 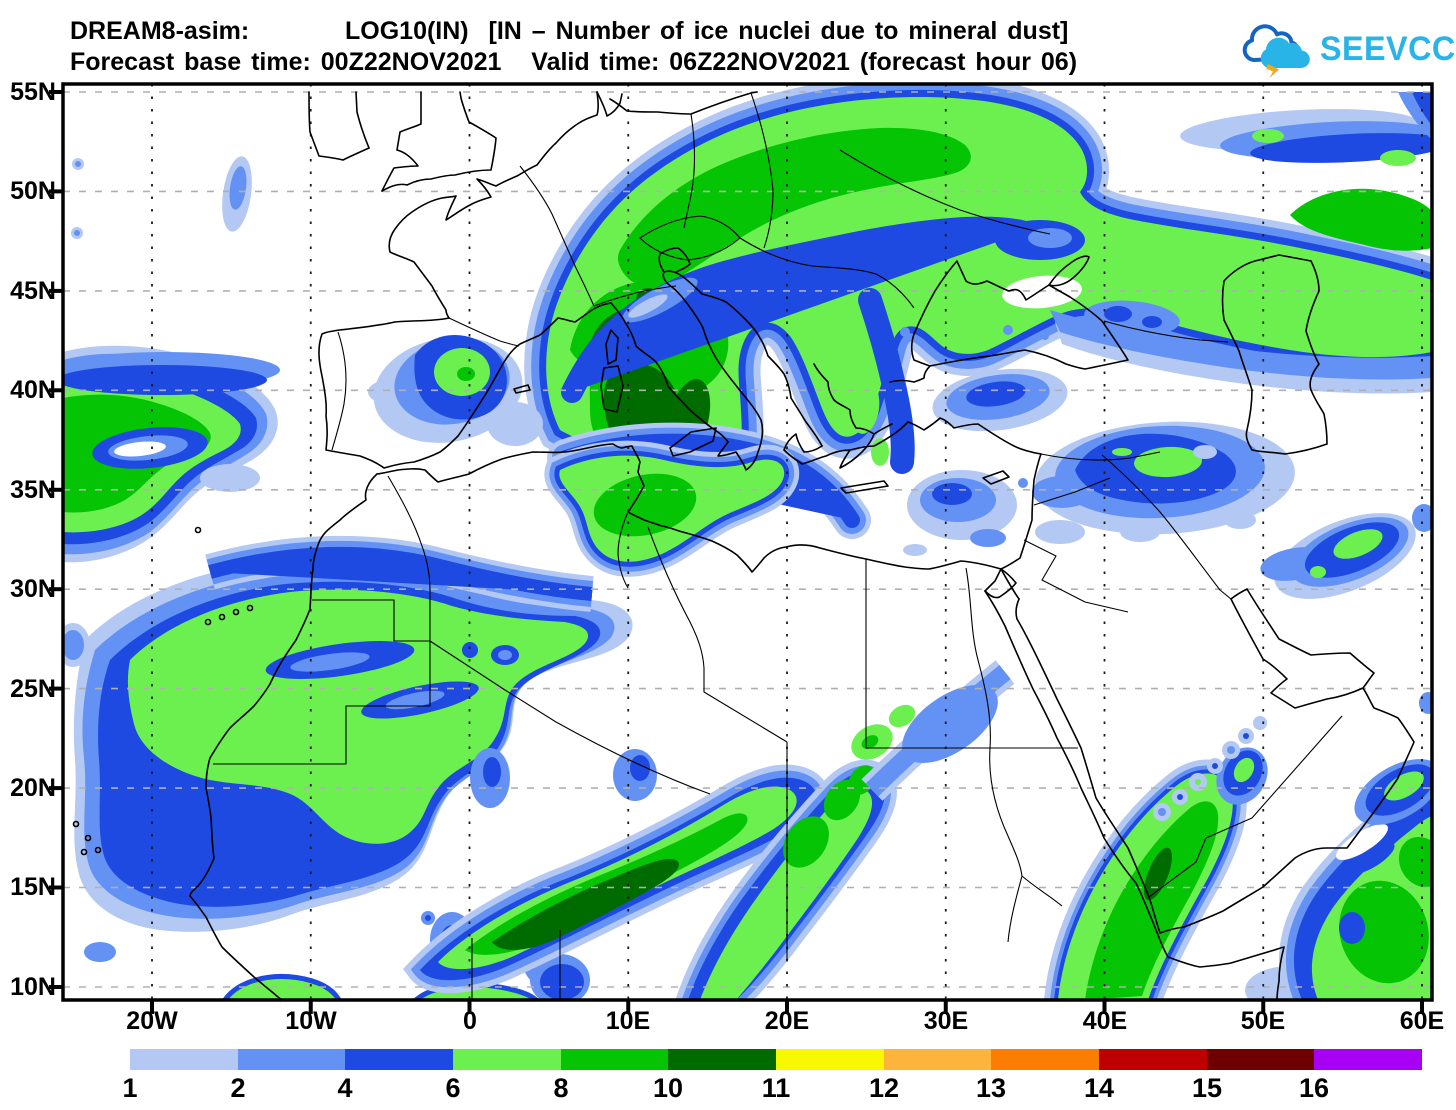 What do you see at coordinates (33, 390) in the screenshot?
I see `lat-label: 40N` at bounding box center [33, 390].